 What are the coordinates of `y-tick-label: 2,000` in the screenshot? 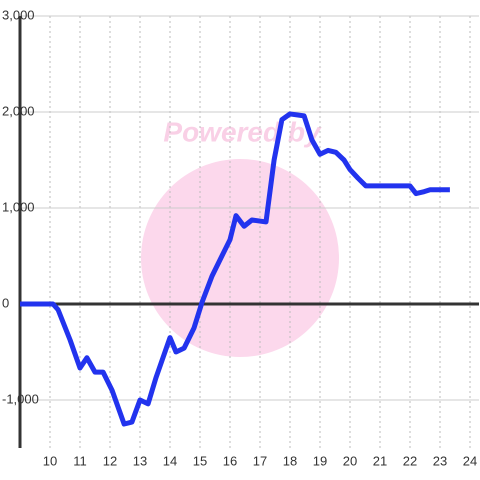 It's located at (18, 110).